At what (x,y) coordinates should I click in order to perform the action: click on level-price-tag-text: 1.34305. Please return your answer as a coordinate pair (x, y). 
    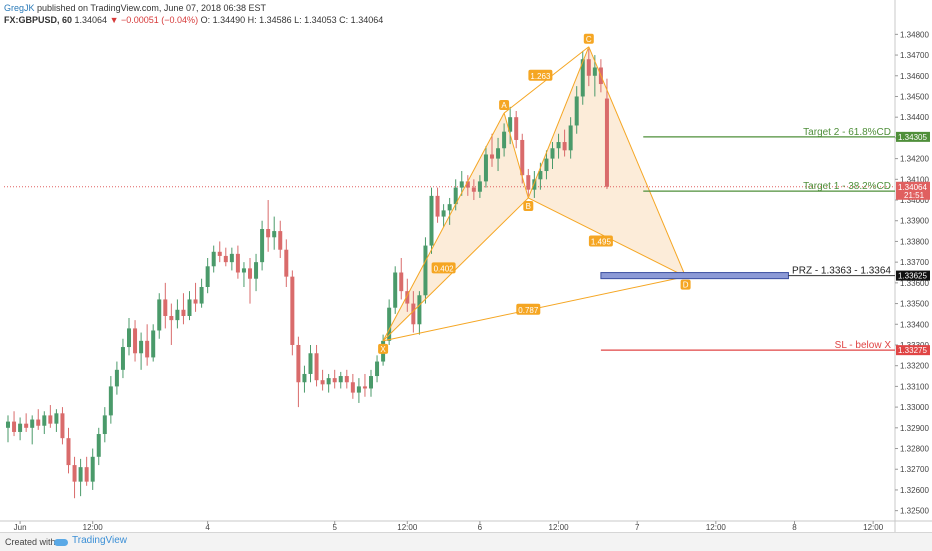
    Looking at the image, I should click on (912, 137).